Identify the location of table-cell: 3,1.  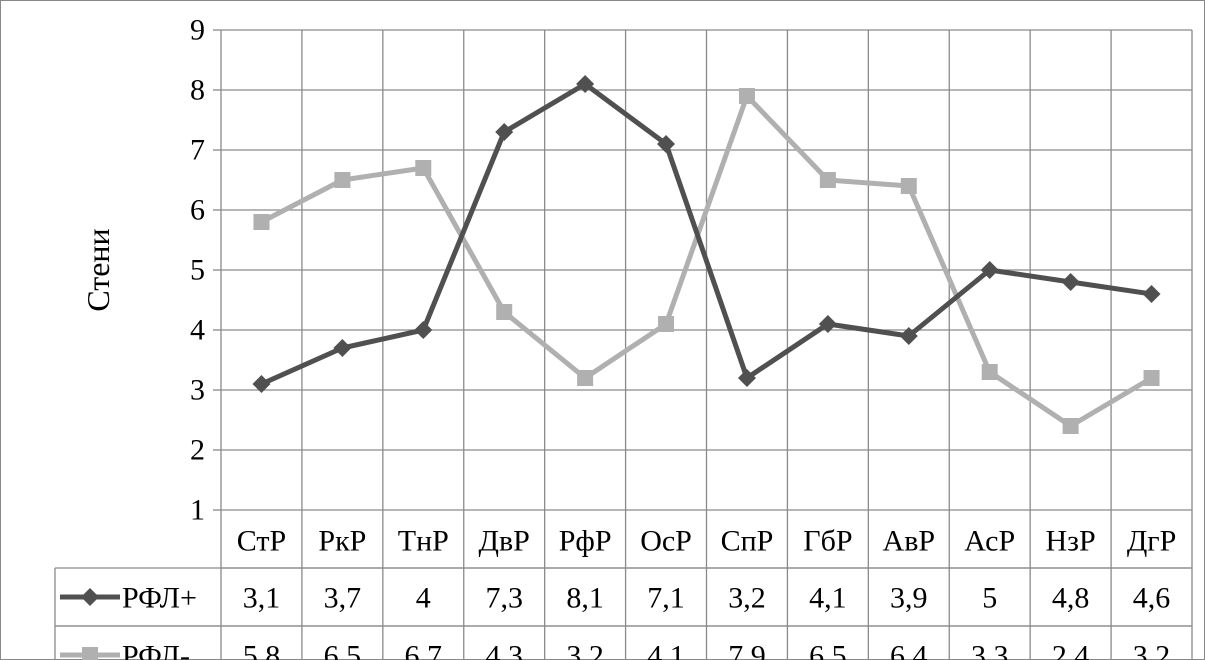
(262, 598).